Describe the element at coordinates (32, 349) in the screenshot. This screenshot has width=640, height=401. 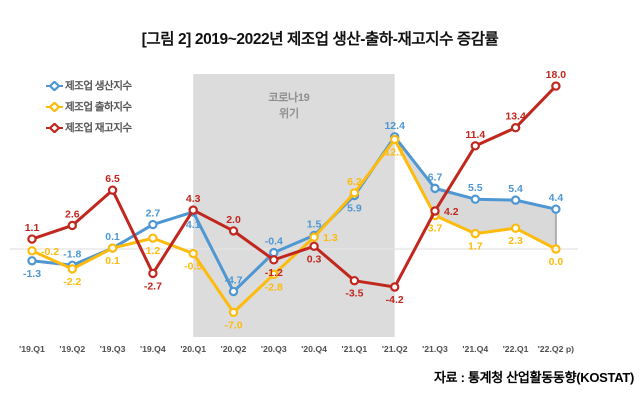
I see `x-axis-label: '19.Q1` at that location.